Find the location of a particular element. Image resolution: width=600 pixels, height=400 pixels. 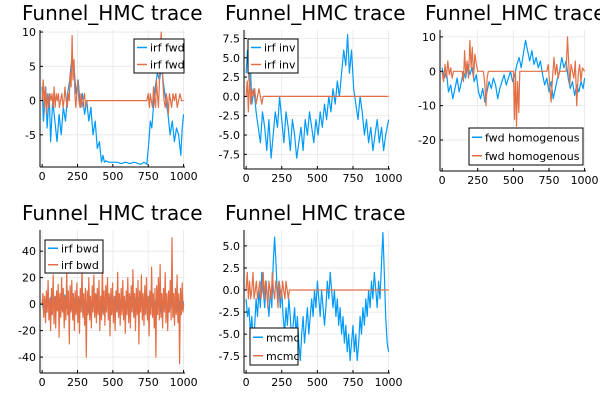

legend-label-2: irf fwd is located at coordinates (167, 65).